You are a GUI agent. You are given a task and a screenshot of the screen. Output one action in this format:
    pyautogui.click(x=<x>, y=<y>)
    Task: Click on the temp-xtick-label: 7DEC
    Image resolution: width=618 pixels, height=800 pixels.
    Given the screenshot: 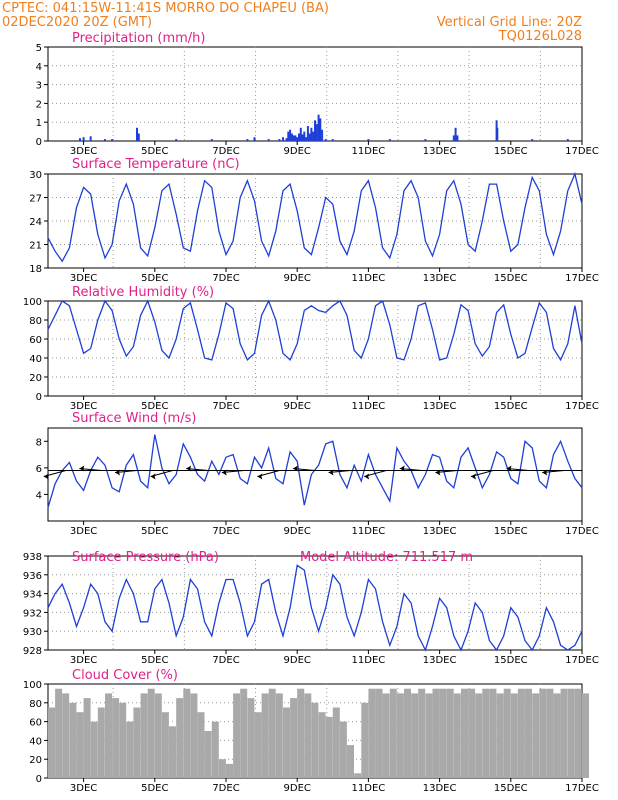 What is the action you would take?
    pyautogui.click(x=225, y=278)
    